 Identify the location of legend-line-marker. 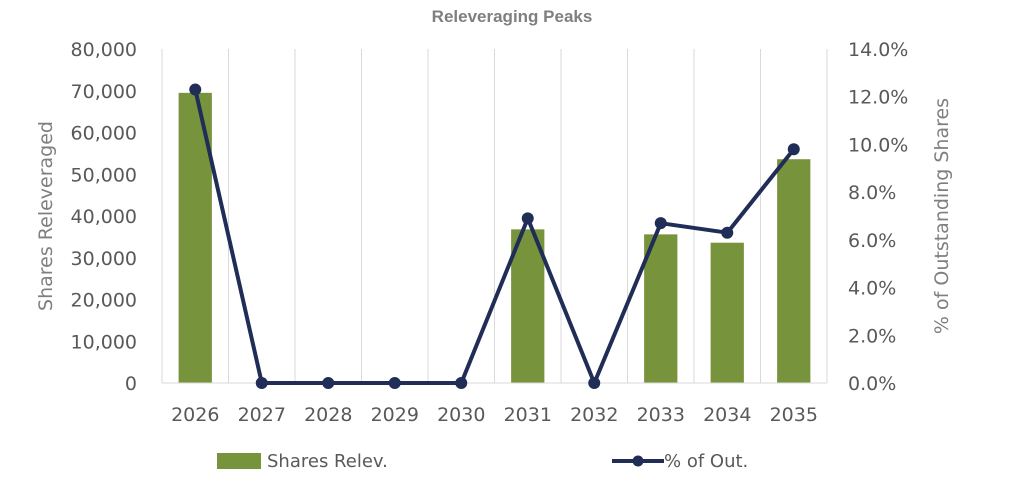
(638, 461).